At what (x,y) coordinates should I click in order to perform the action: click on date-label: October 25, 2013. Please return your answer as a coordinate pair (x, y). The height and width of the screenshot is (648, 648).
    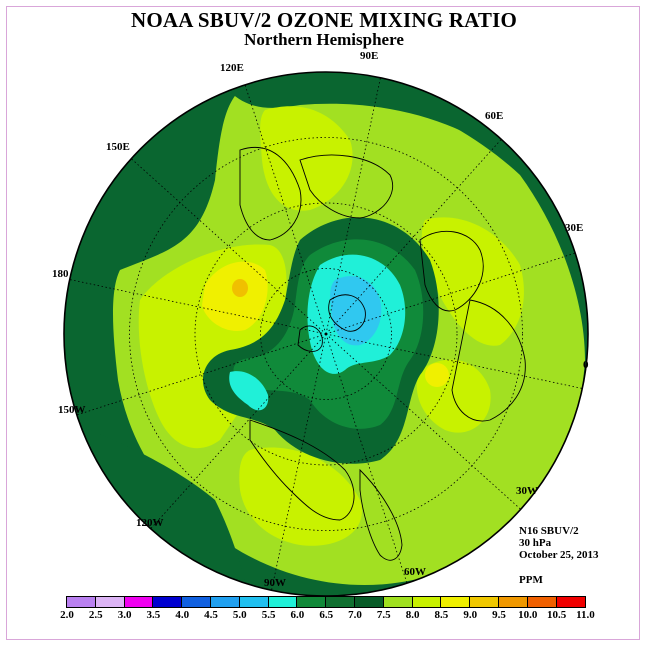
    Looking at the image, I should click on (559, 555).